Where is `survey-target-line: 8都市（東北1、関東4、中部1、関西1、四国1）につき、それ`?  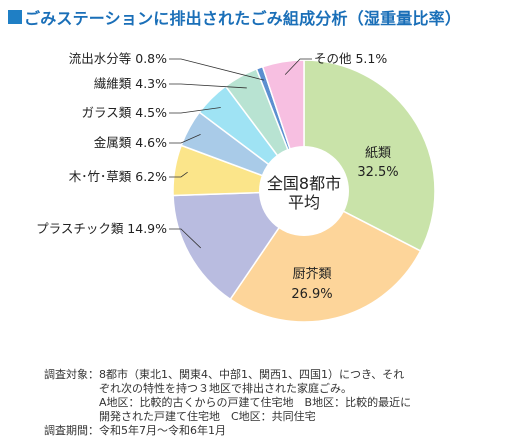 survey-target-line: 8都市（東北1、関東4、中部1、関西1、四国1）につき、それ is located at coordinates (252, 374).